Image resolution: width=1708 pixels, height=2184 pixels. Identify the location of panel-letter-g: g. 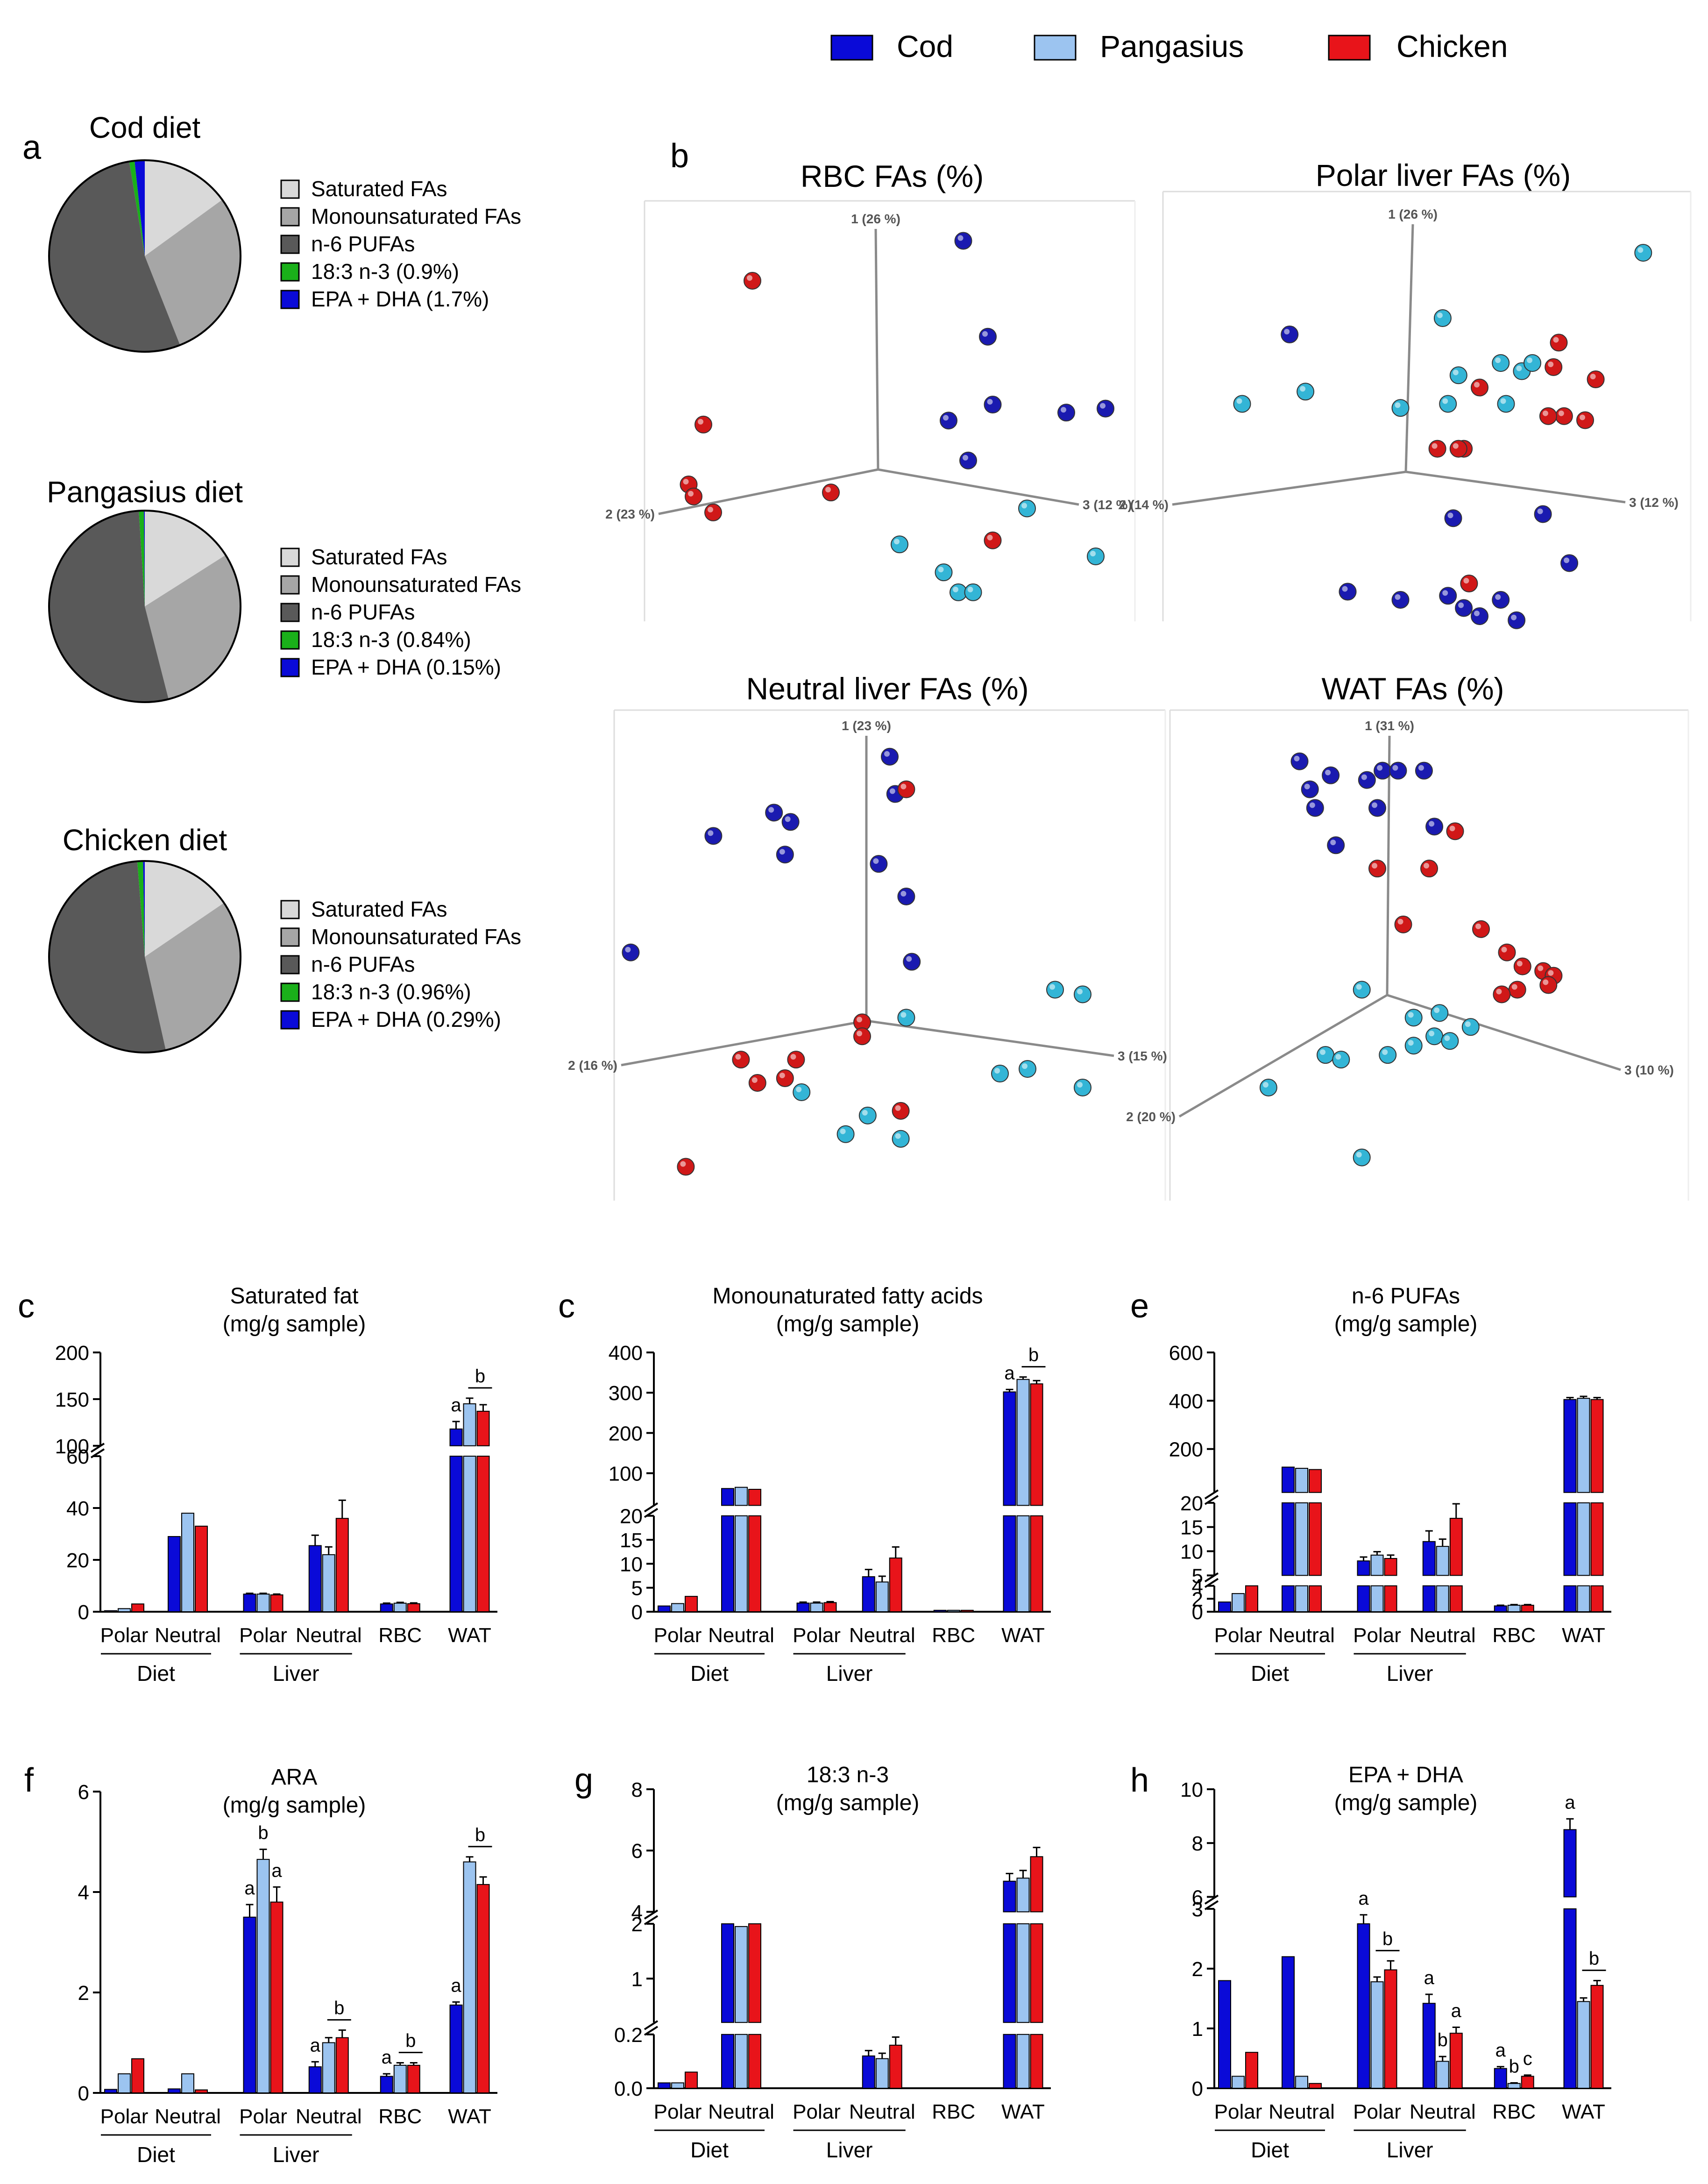
(583, 1780).